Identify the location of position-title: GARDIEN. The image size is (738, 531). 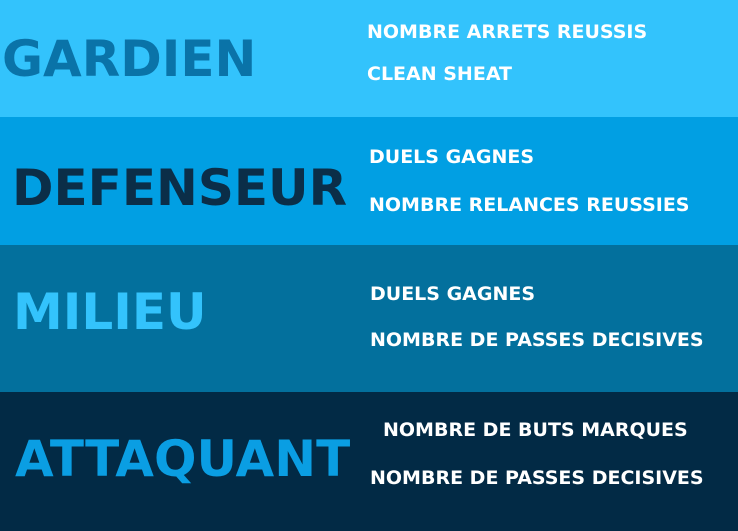
(129, 59).